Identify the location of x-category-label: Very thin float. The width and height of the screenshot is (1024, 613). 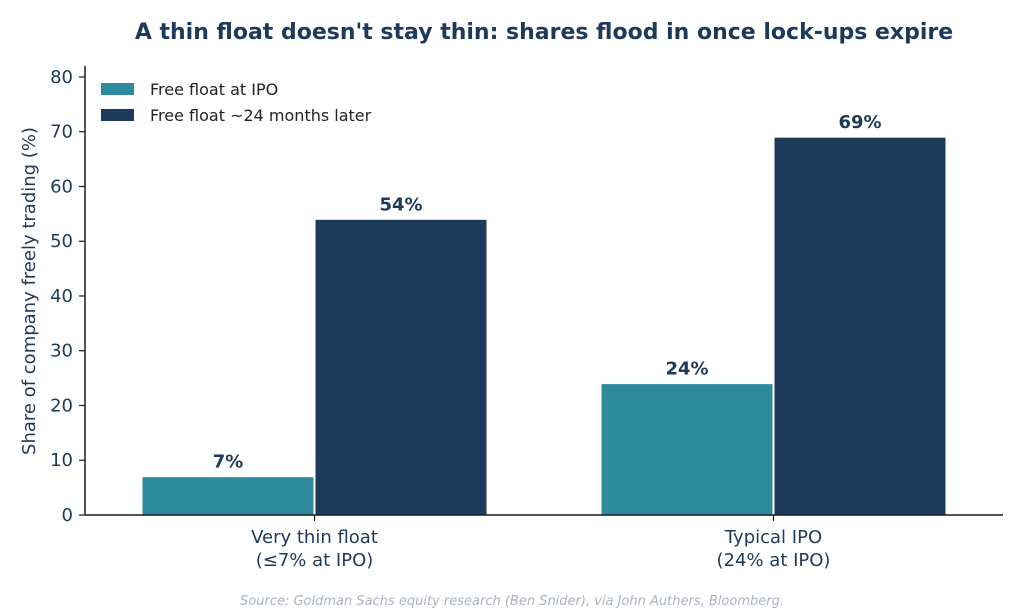
(314, 537).